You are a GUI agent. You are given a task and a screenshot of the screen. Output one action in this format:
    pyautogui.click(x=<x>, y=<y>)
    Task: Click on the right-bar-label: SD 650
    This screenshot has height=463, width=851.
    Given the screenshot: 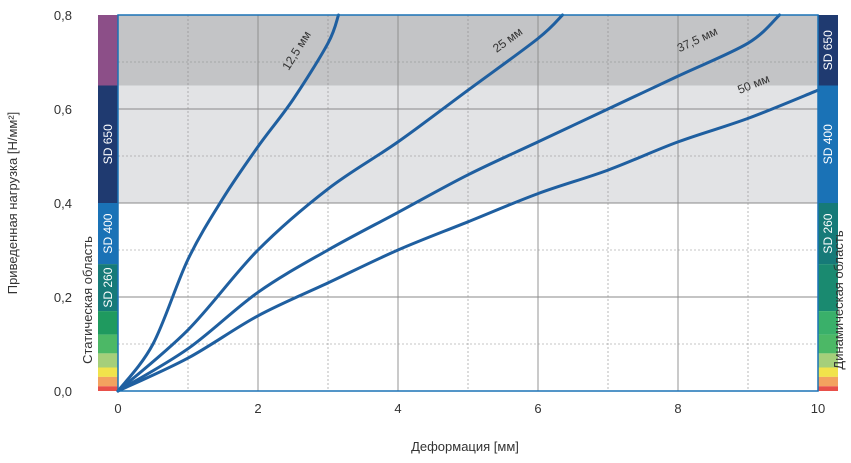 What is the action you would take?
    pyautogui.click(x=828, y=50)
    